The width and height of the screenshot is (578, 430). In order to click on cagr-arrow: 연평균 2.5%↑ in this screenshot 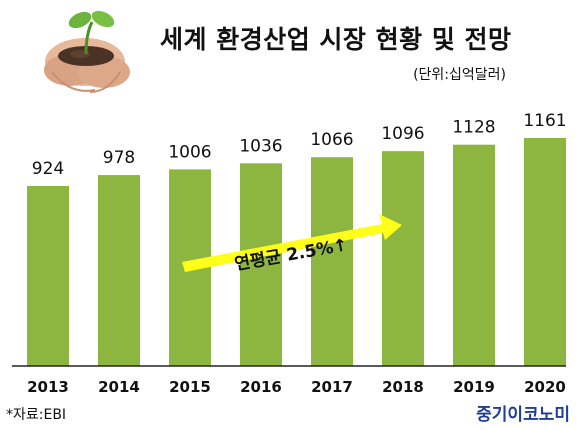, I will do `click(292, 244)`.